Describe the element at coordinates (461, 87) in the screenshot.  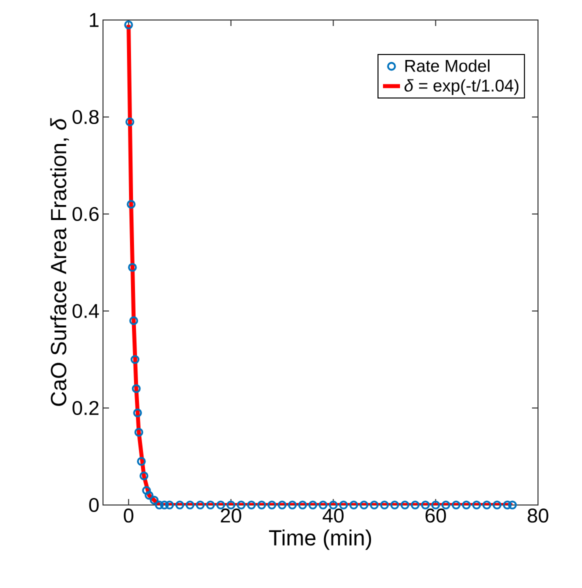
I see `legend-label: δ = exp(-t/1.04)` at that location.